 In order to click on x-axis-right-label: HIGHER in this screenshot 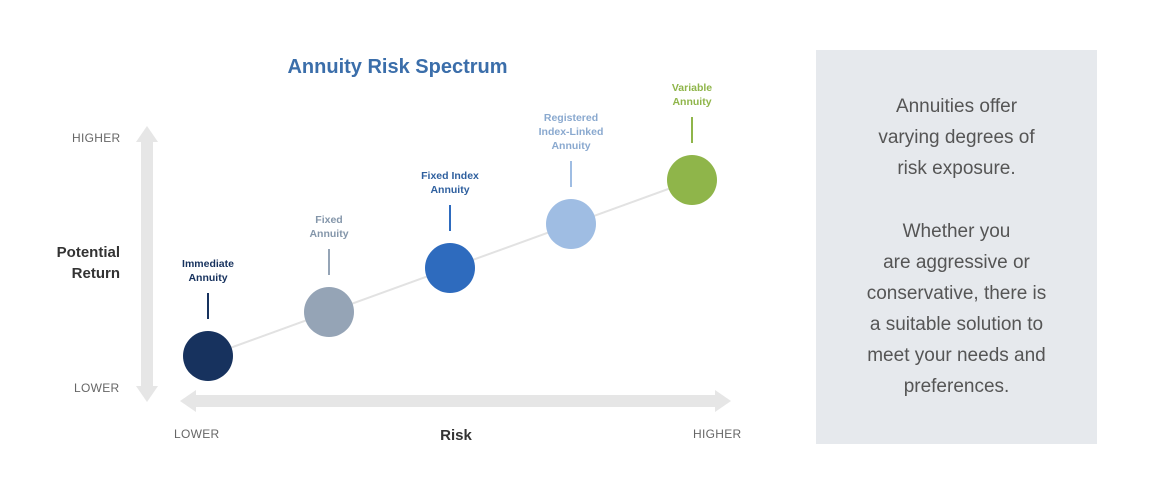, I will do `click(717, 434)`.